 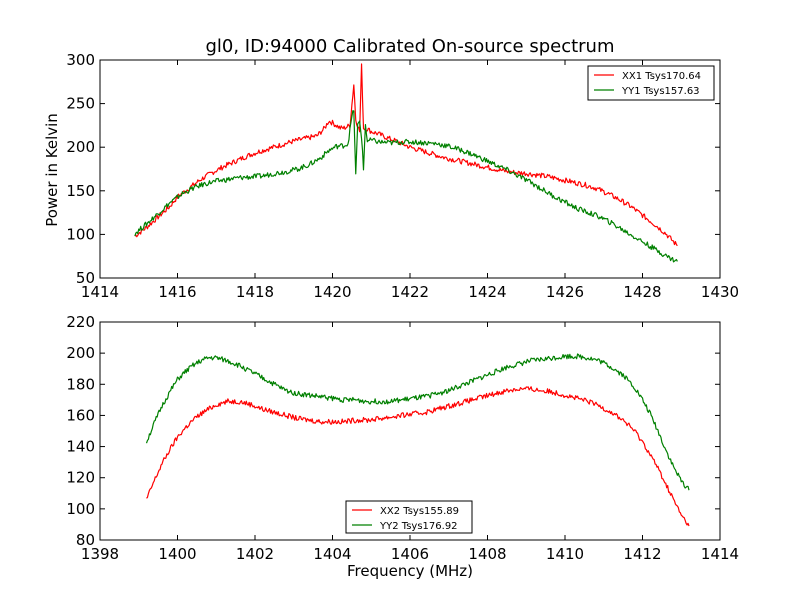 I want to click on y-tick-label: 140, so click(x=80, y=447).